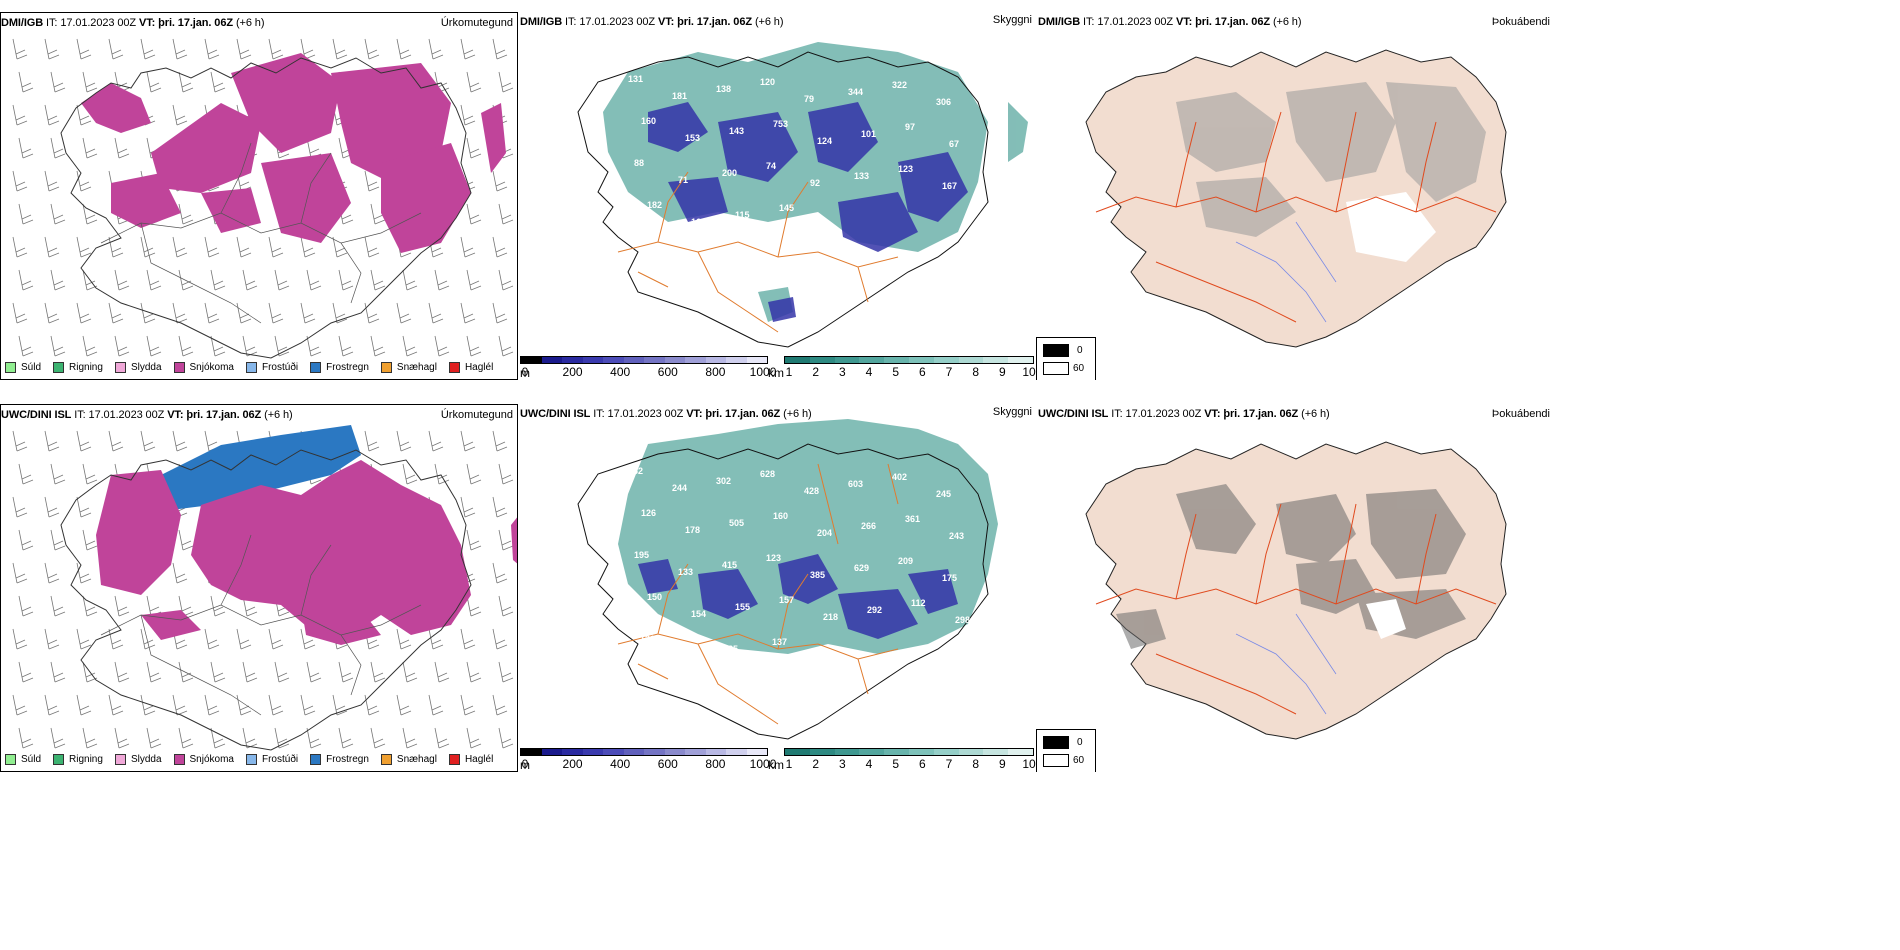 The height and width of the screenshot is (950, 1900). Describe the element at coordinates (138, 367) in the screenshot. I see `legend-item-slydda: Slydda` at that location.